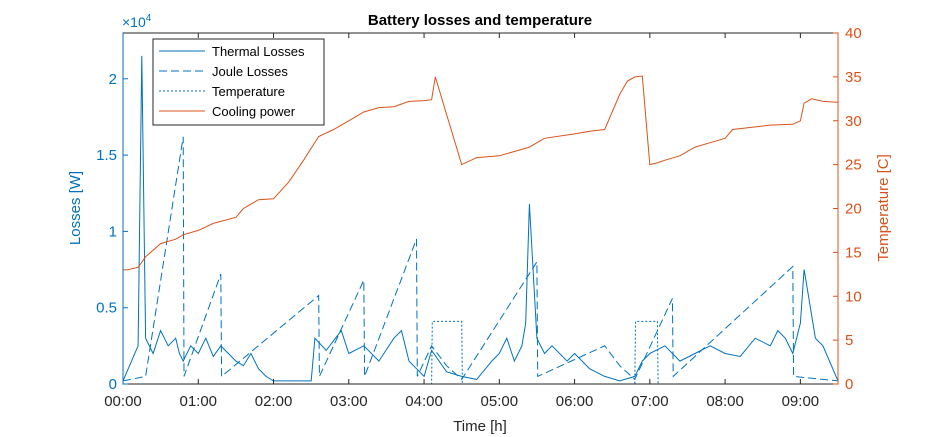 This screenshot has height=437, width=927. Describe the element at coordinates (113, 79) in the screenshot. I see `y-left-tick-label: 2` at that location.